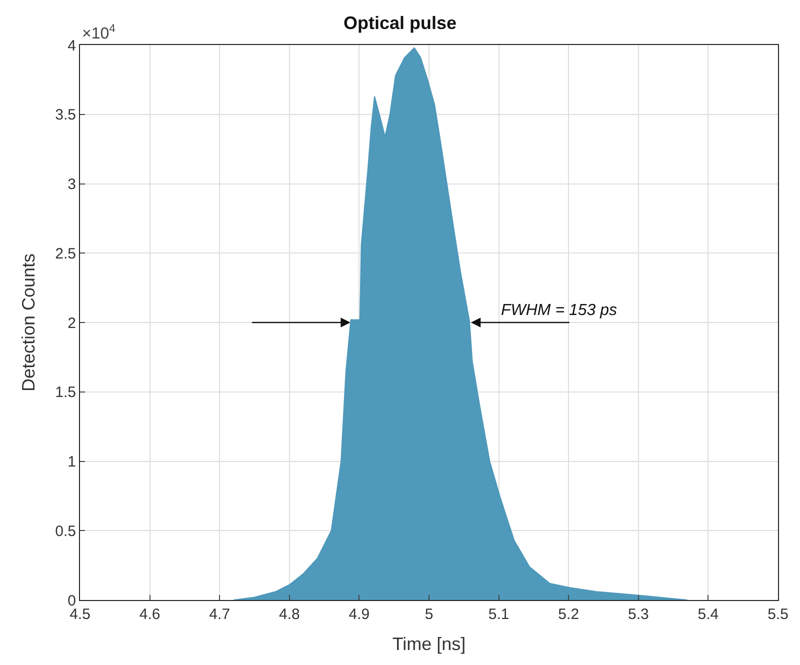  Describe the element at coordinates (429, 614) in the screenshot. I see `x-tick-label: 5` at that location.